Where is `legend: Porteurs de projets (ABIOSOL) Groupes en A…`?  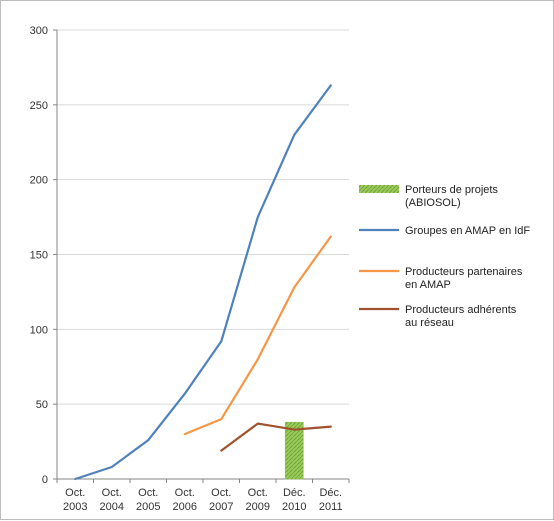
legend: Porteurs de projets (ABIOSOL) Groupes en A… is located at coordinates (444, 256).